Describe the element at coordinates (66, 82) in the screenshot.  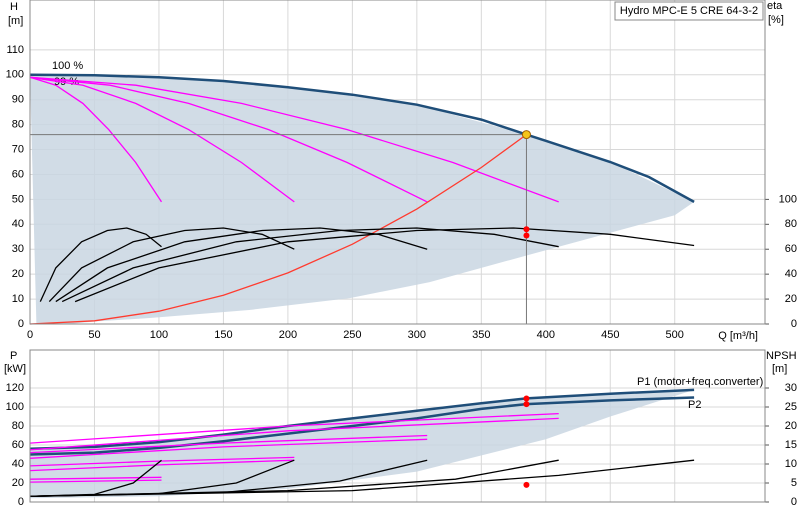
I see `curve-label: 99 %` at that location.